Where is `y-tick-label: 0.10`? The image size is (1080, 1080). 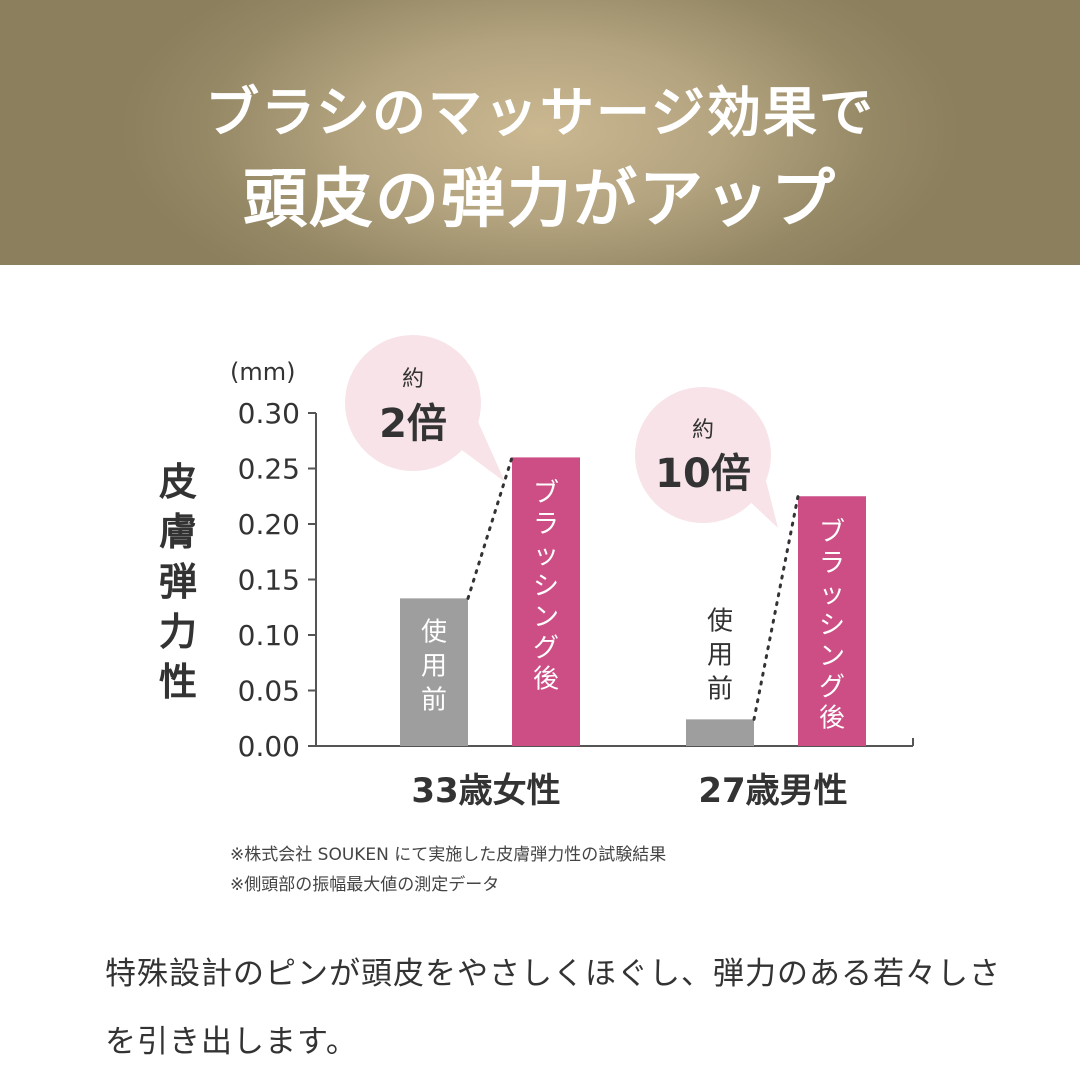 y-tick-label: 0.10 is located at coordinates (269, 635).